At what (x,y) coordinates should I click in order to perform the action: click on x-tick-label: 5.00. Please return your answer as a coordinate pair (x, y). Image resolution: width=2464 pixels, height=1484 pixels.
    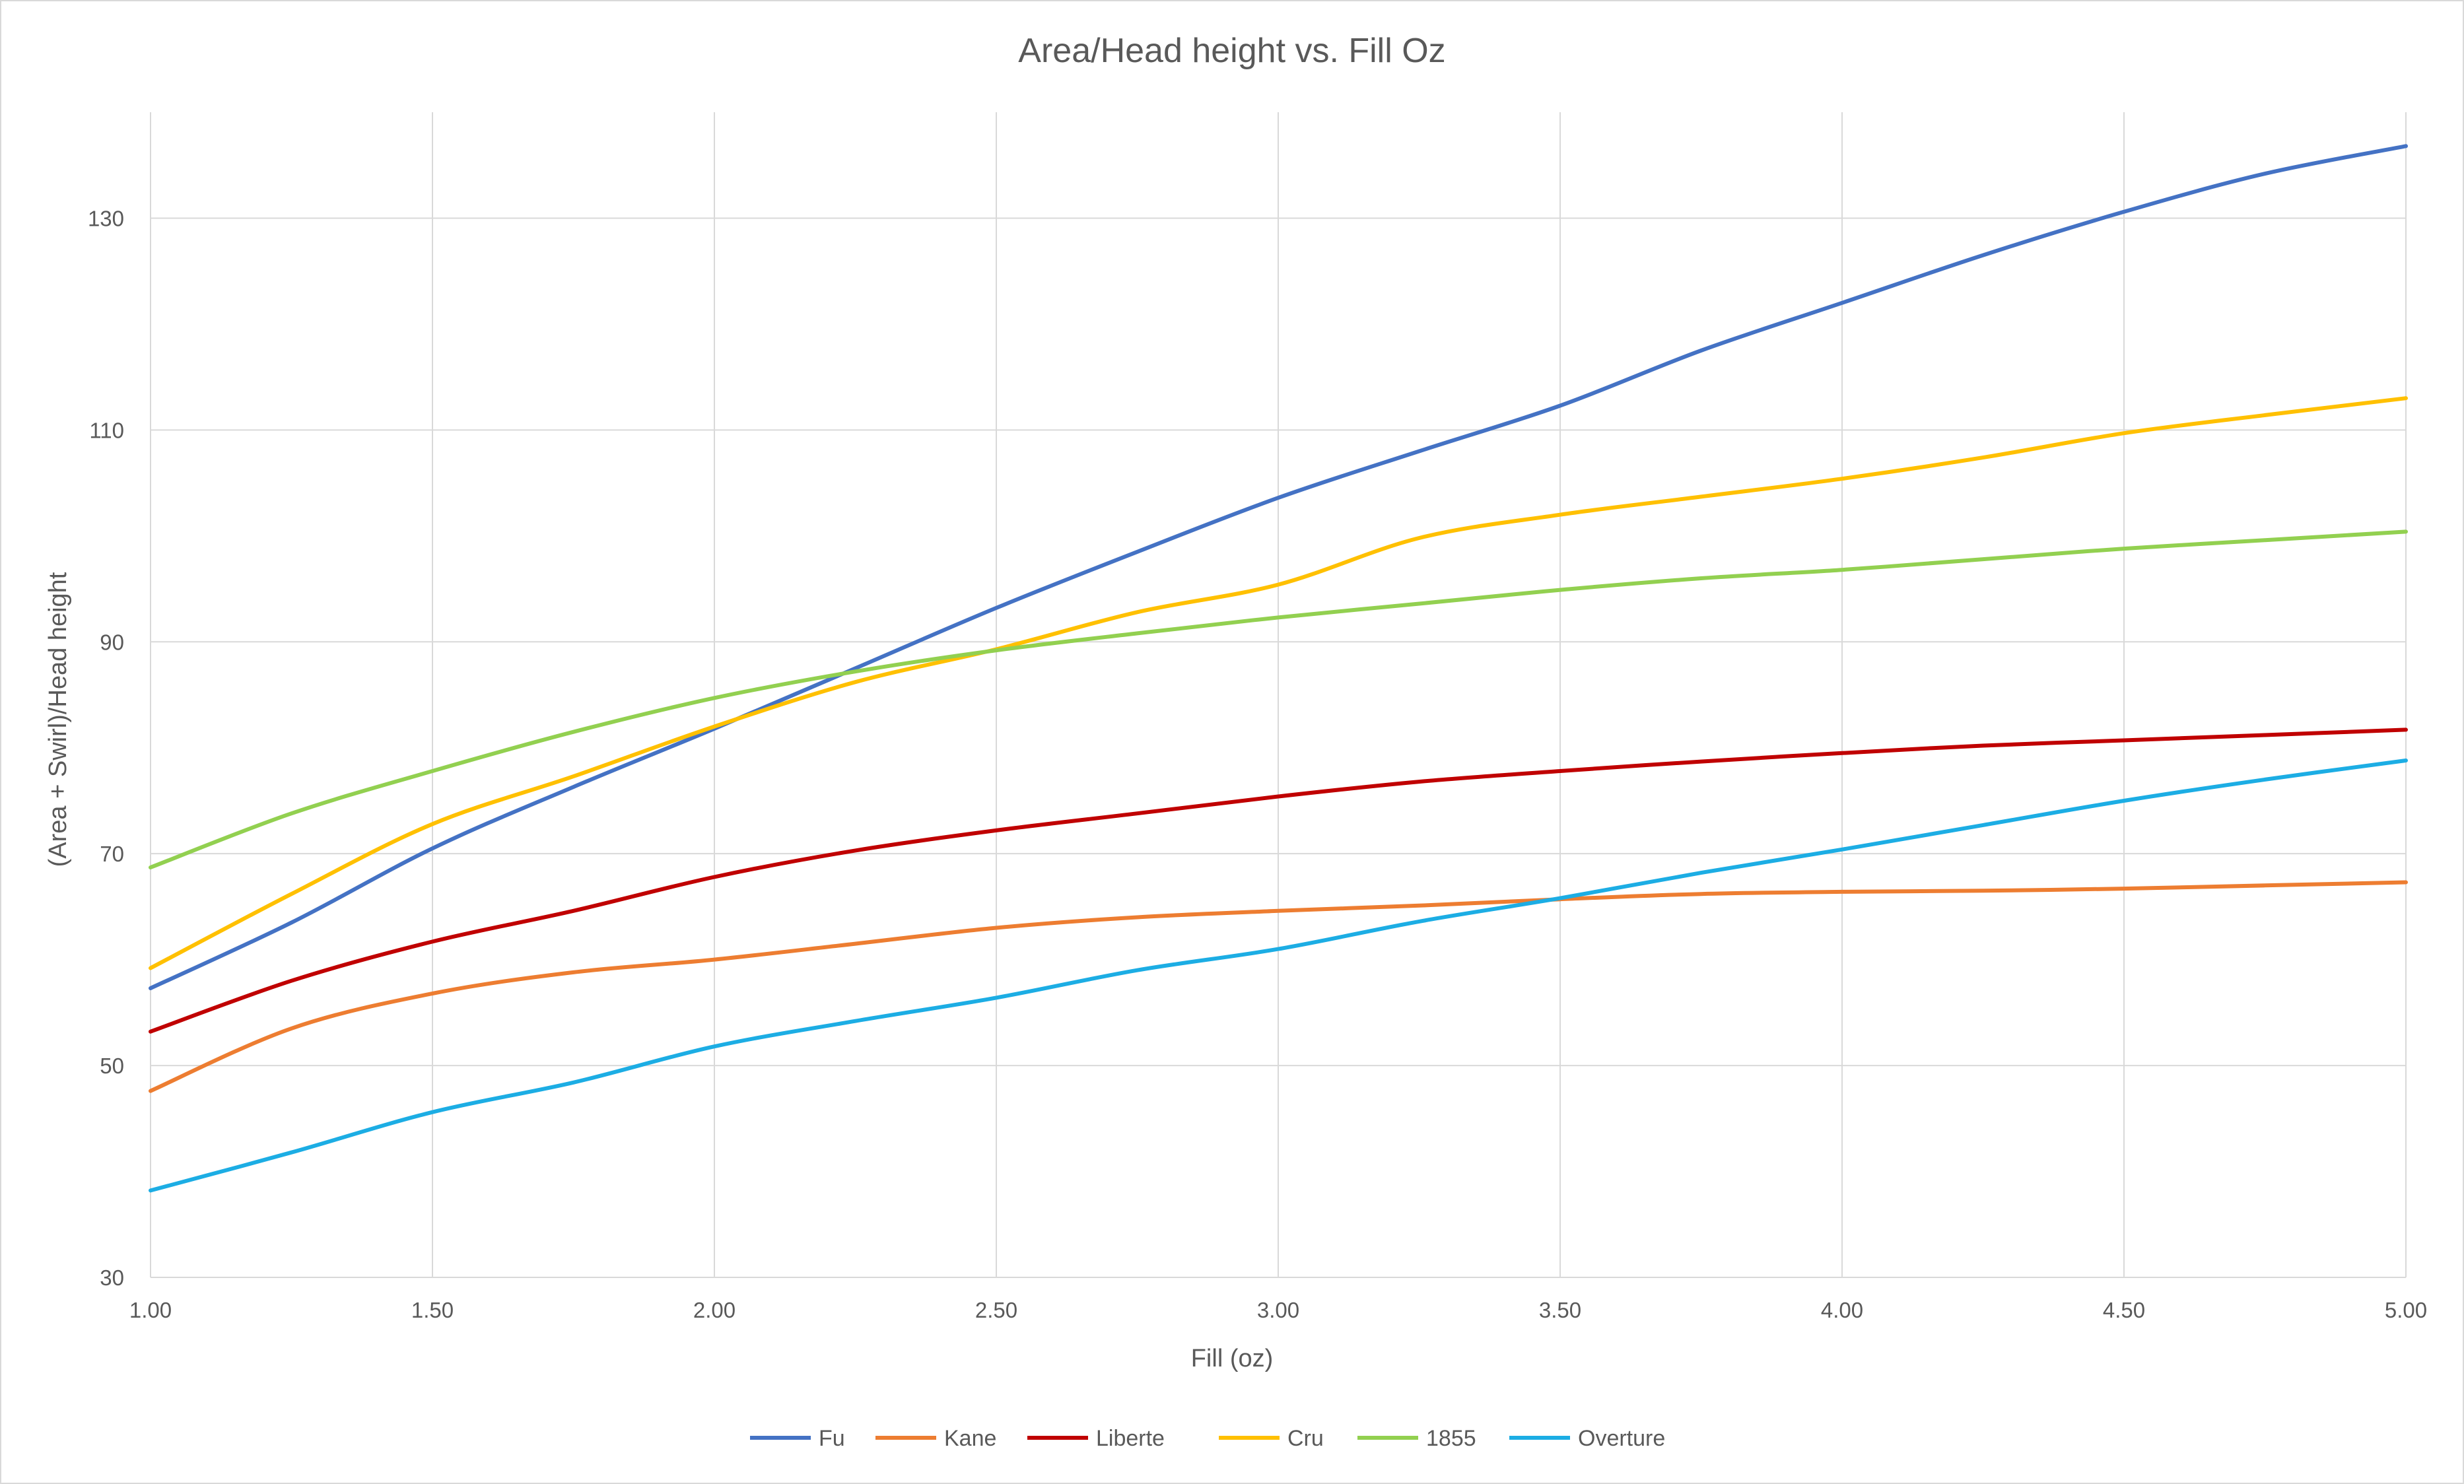
    Looking at the image, I should click on (2406, 1310).